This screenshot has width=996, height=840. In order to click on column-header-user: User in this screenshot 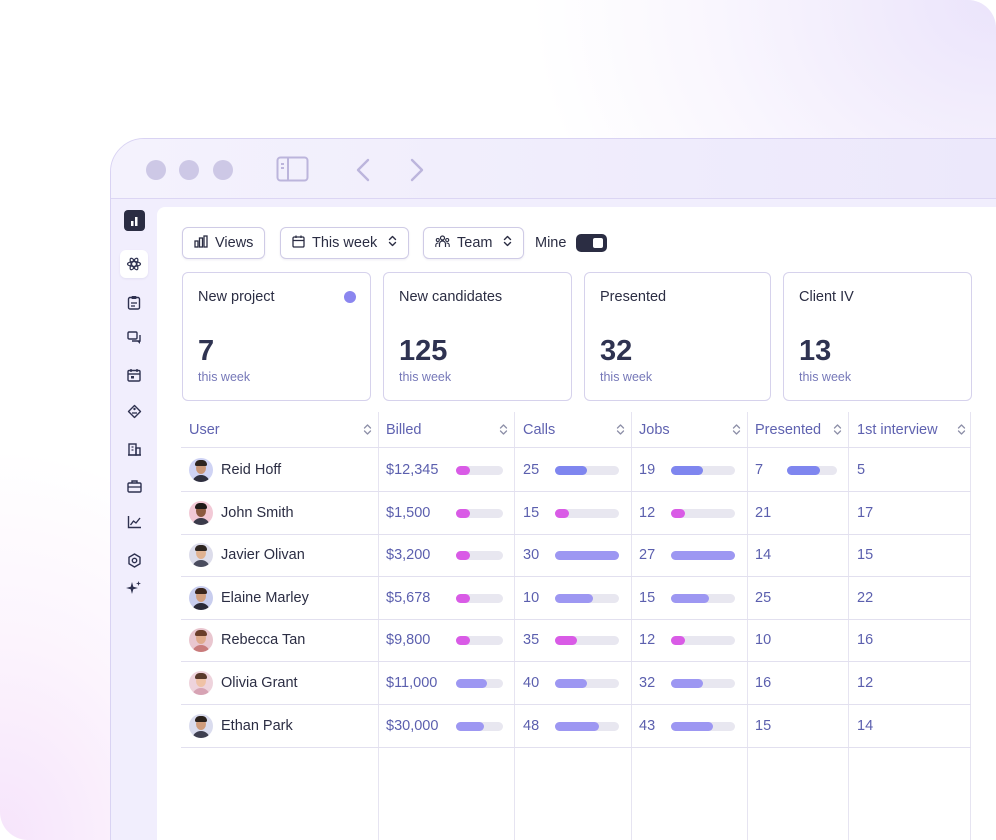, I will do `click(283, 430)`.